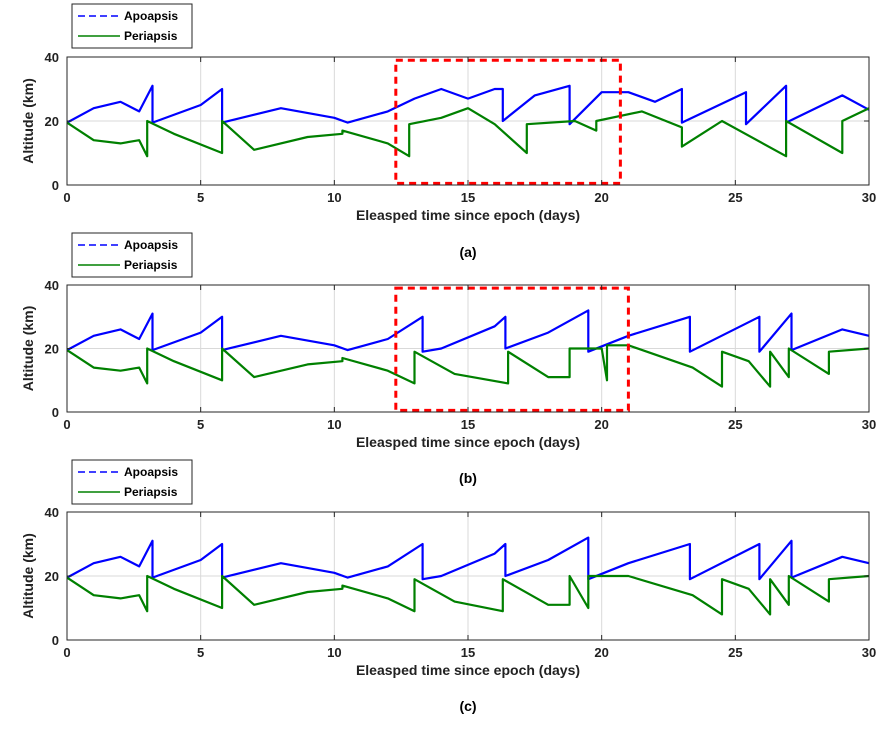 Image resolution: width=895 pixels, height=732 pixels. What do you see at coordinates (467, 706) in the screenshot?
I see `panel-caption: (c)` at bounding box center [467, 706].